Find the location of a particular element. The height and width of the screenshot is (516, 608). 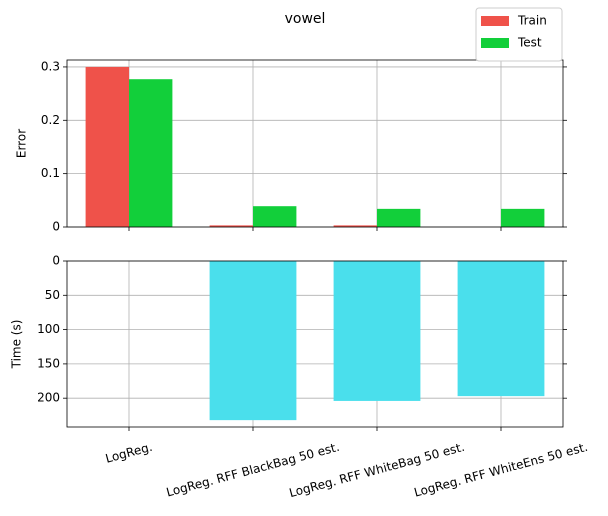

figure-title: vowel is located at coordinates (305, 19).